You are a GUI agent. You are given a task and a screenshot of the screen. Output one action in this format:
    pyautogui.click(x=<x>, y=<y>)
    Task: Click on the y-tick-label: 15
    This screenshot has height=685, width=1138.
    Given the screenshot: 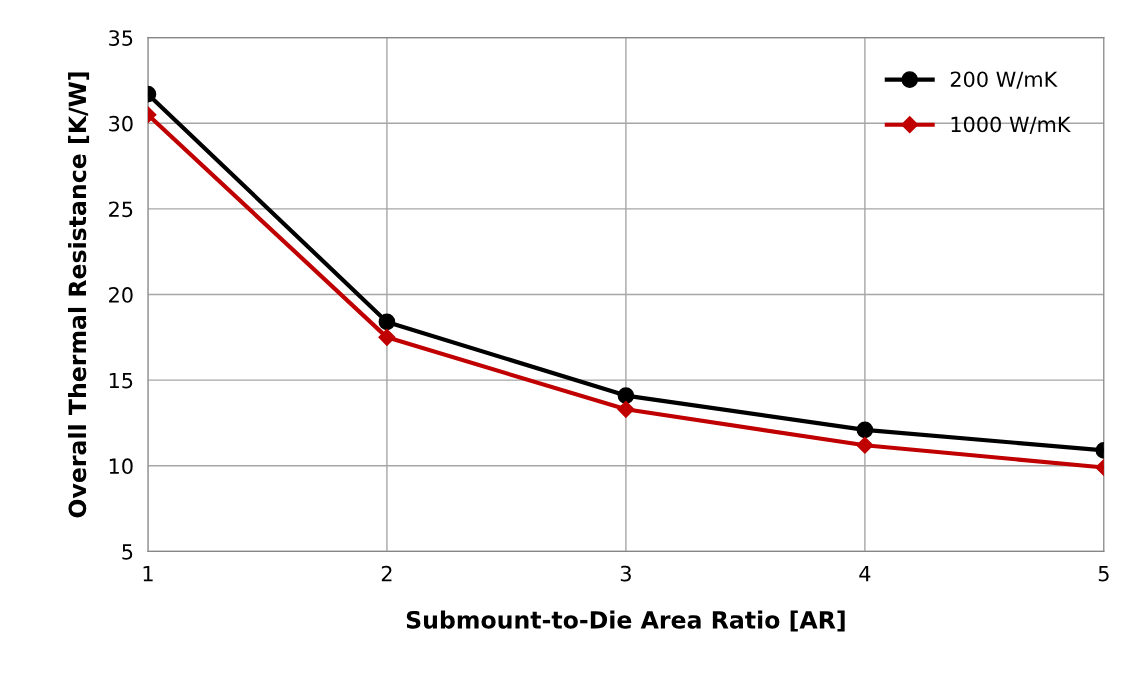 What is the action you would take?
    pyautogui.click(x=121, y=380)
    